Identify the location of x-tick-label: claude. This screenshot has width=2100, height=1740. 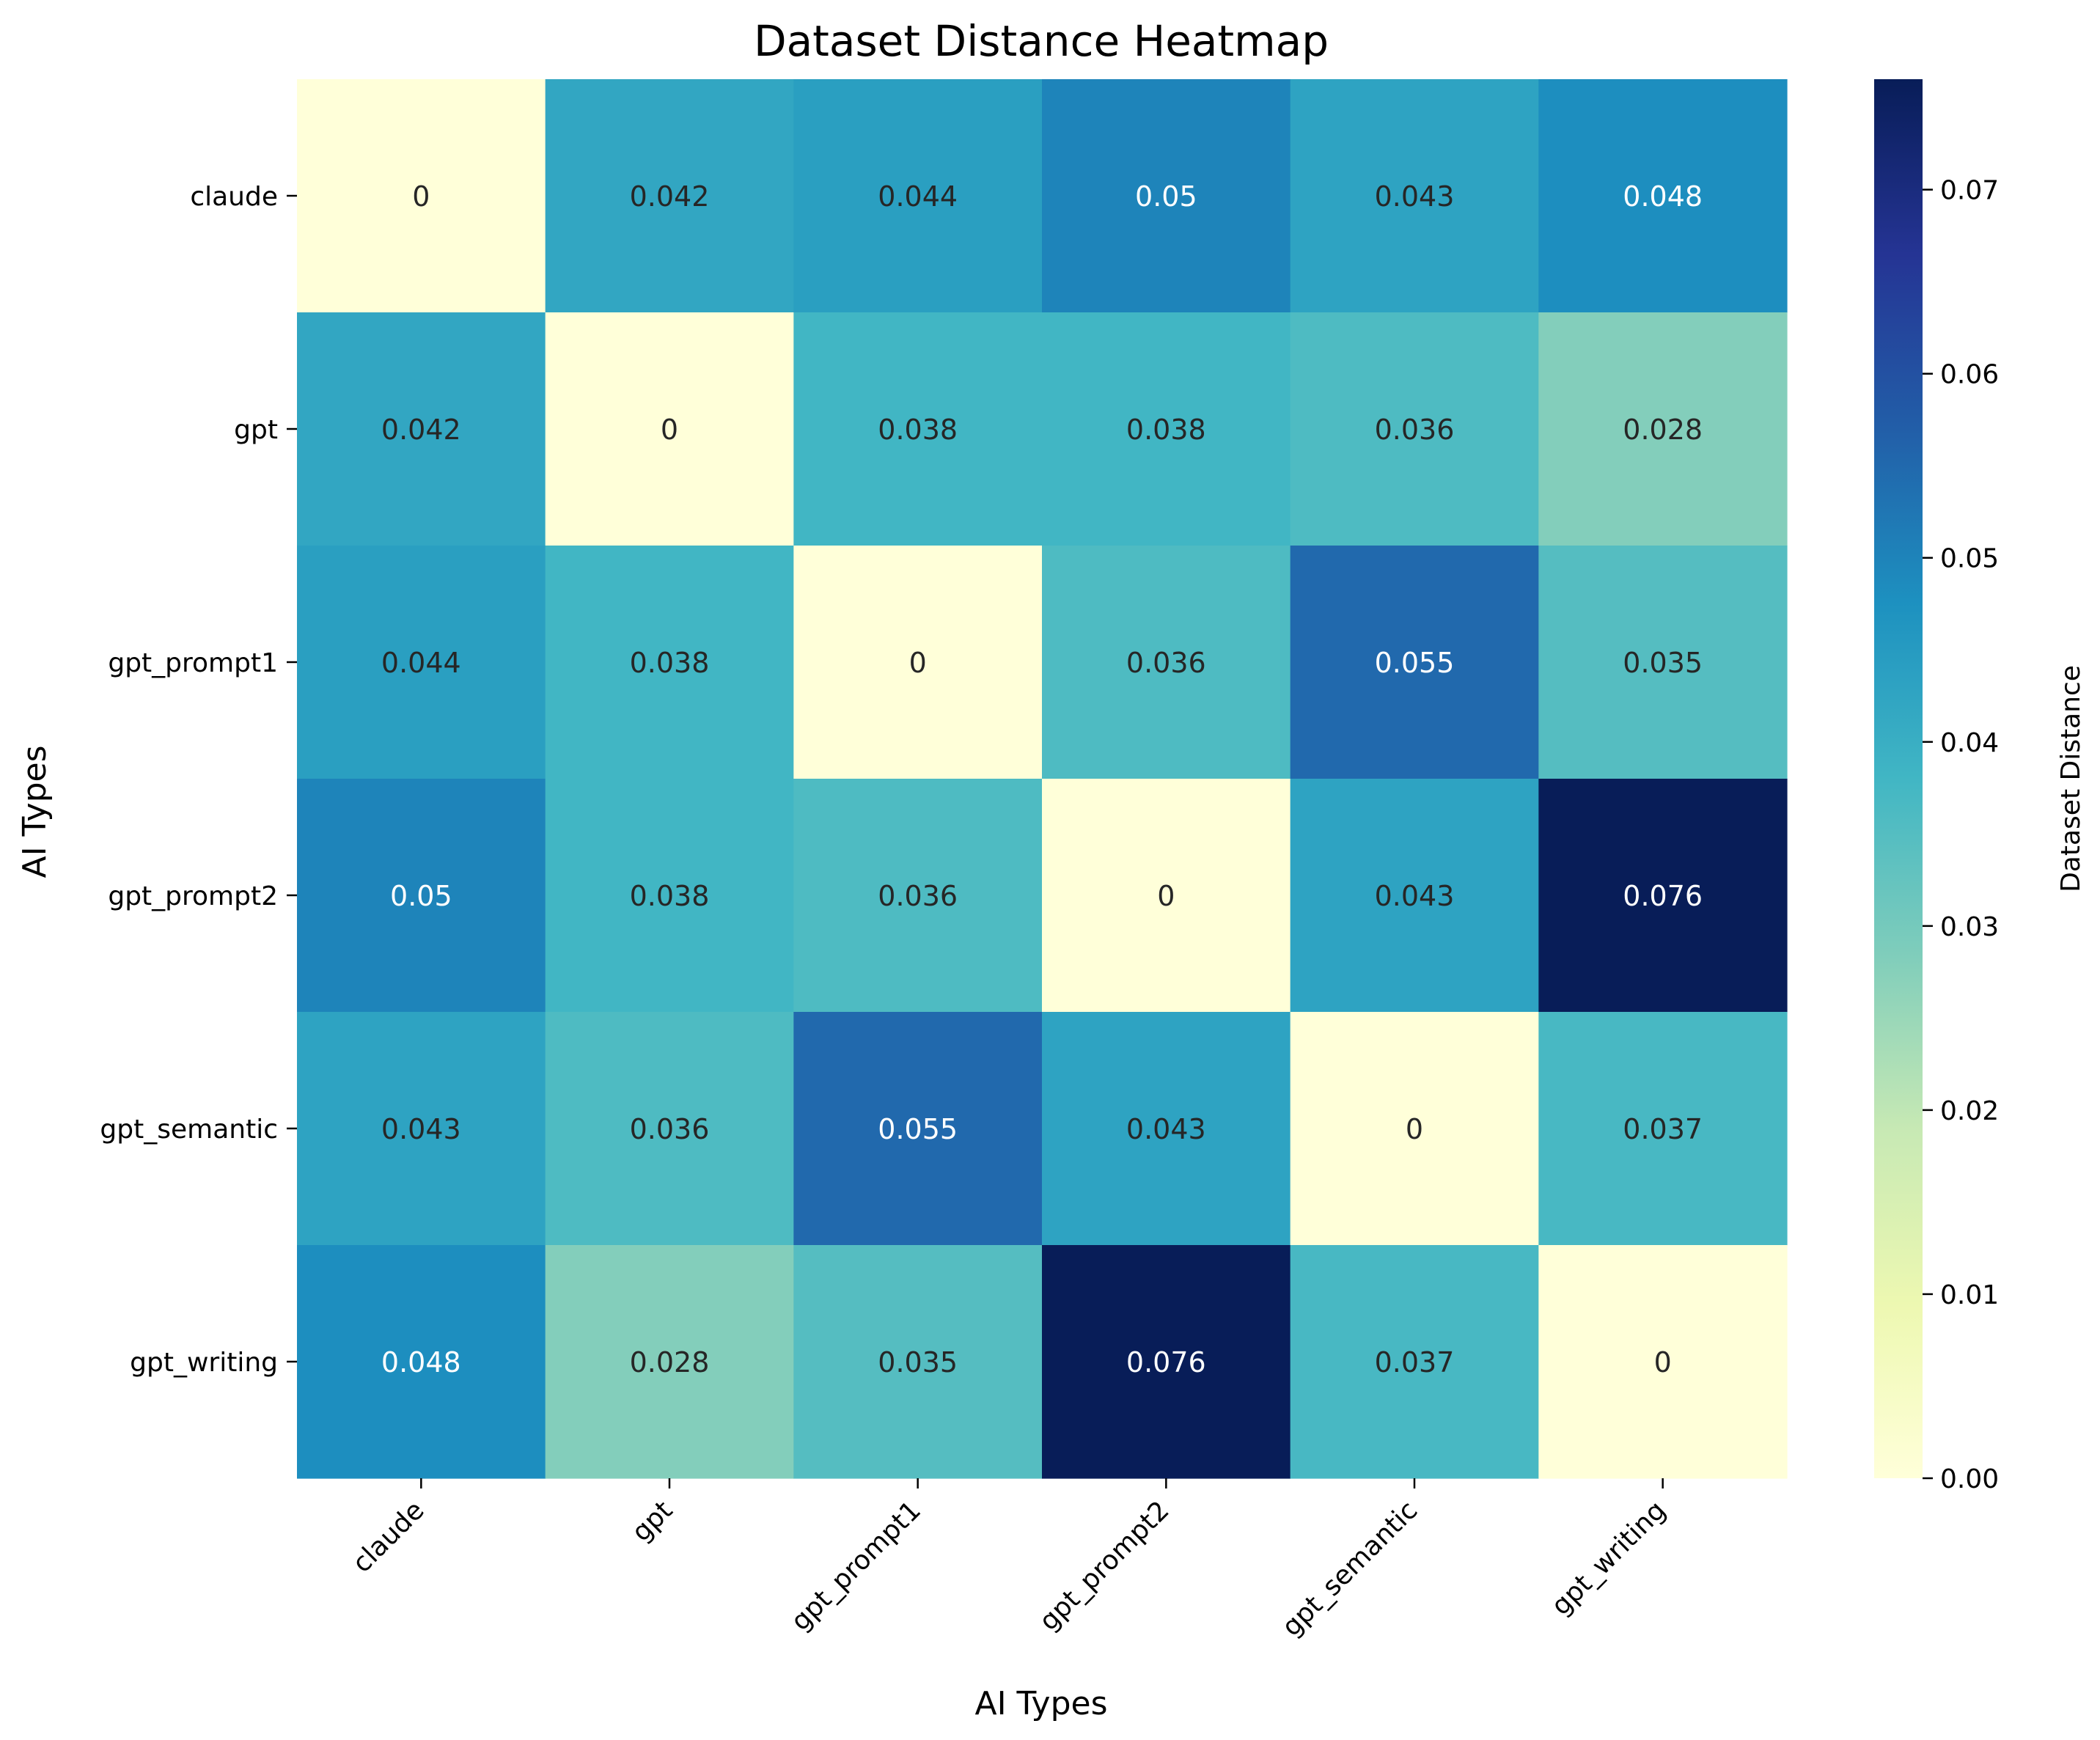
(388, 1537).